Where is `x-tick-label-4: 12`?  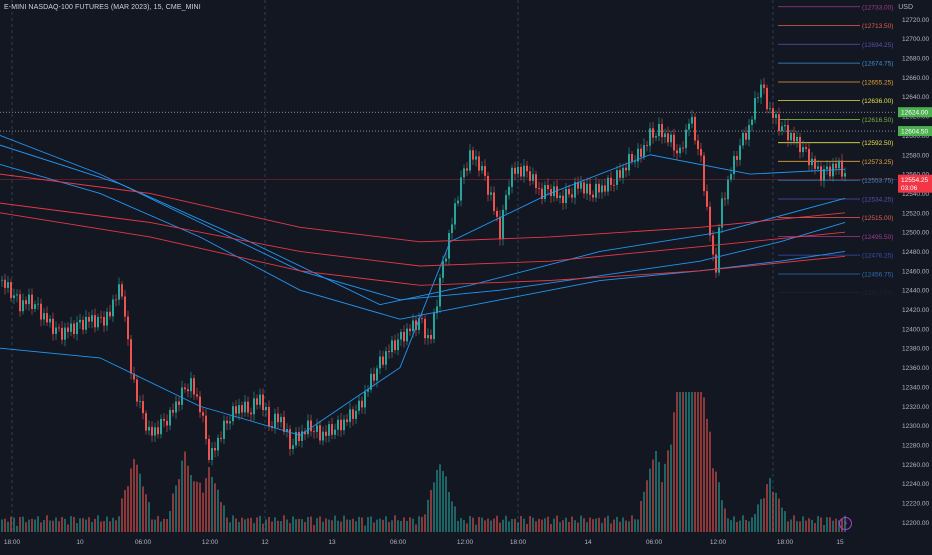 x-tick-label-4: 12 is located at coordinates (265, 542).